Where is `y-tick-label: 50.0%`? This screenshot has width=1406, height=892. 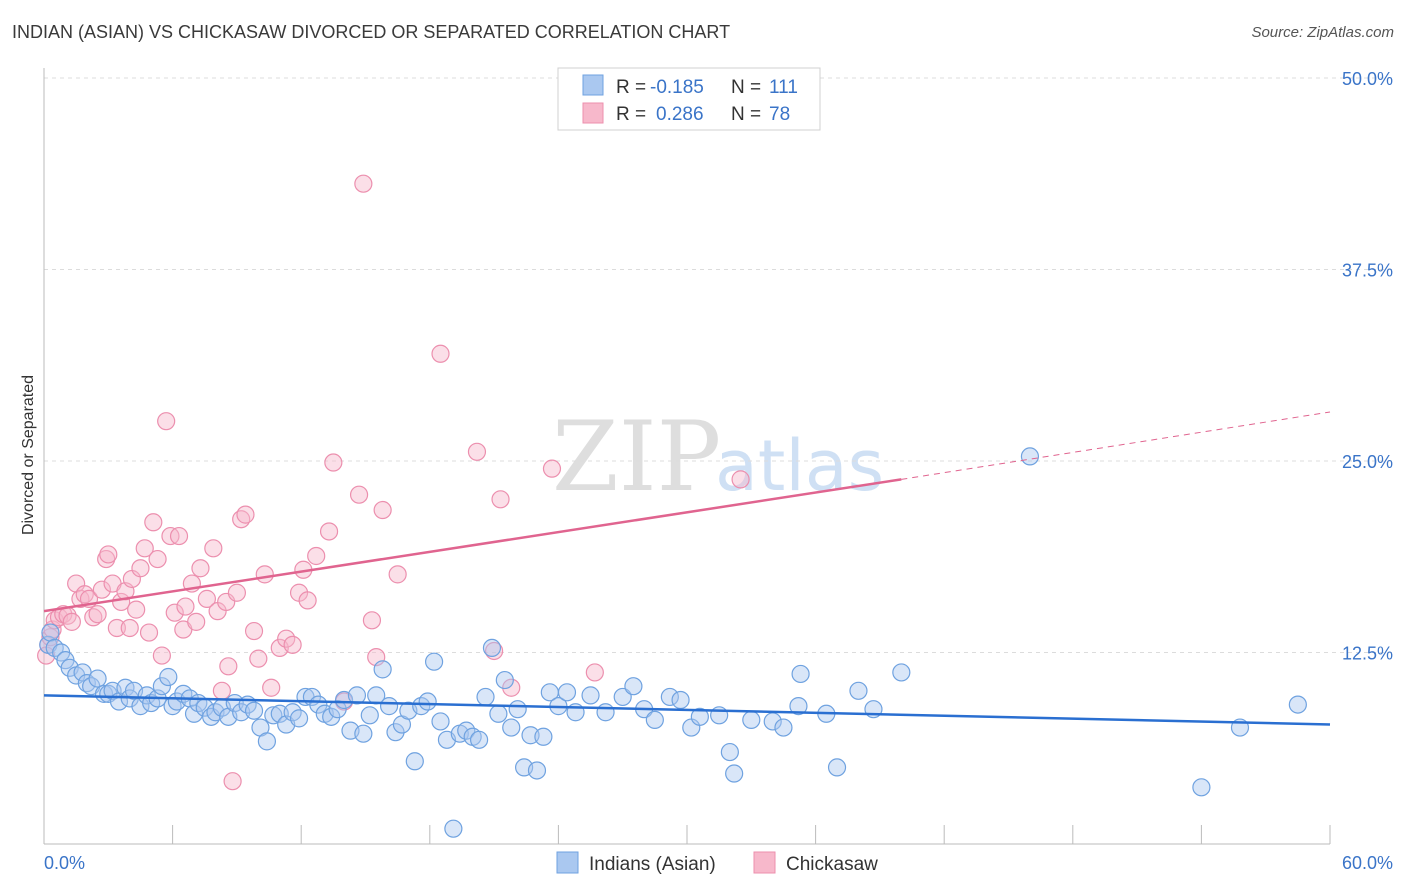
y-tick-label: 50.0% is located at coordinates (1367, 79).